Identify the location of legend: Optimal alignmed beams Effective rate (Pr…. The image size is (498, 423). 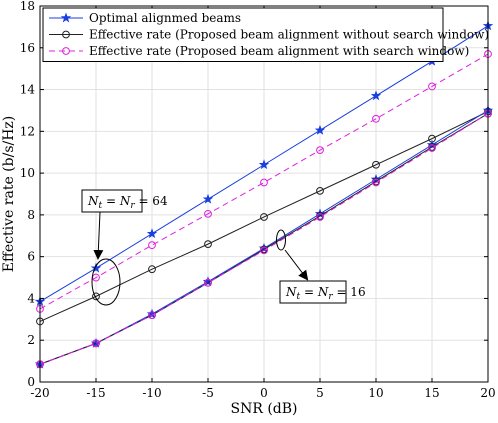
(265, 34).